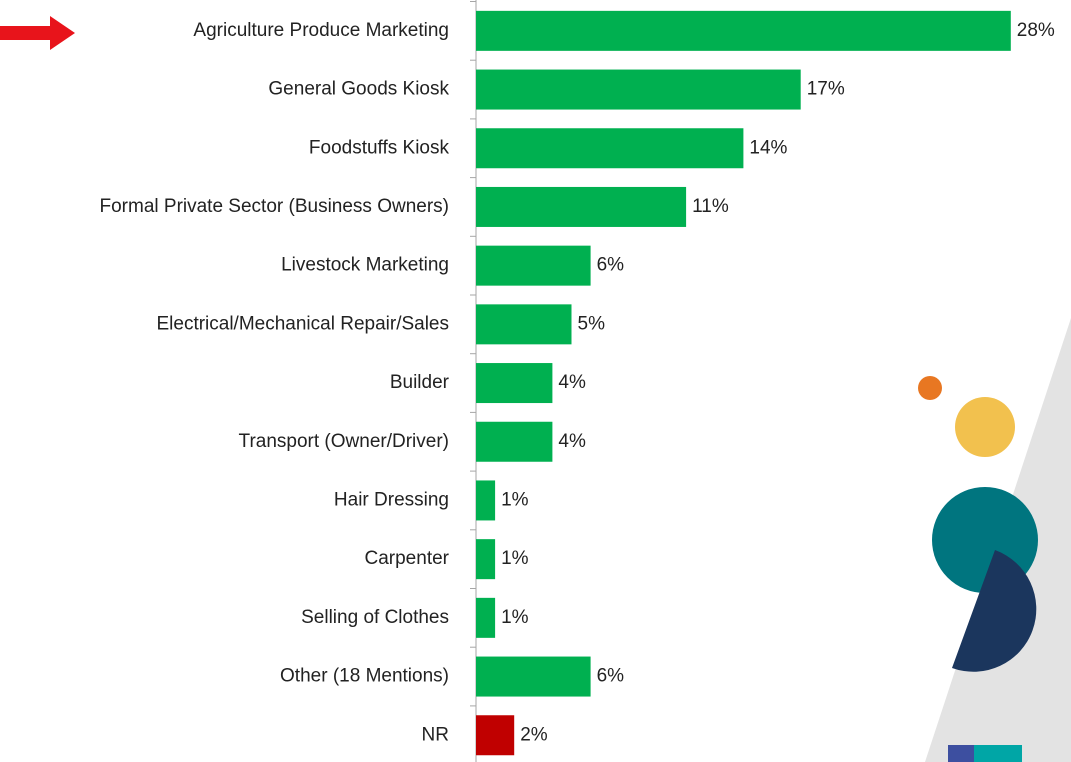 The height and width of the screenshot is (762, 1071). What do you see at coordinates (364, 676) in the screenshot?
I see `category-label: Other (18 Mentions)` at bounding box center [364, 676].